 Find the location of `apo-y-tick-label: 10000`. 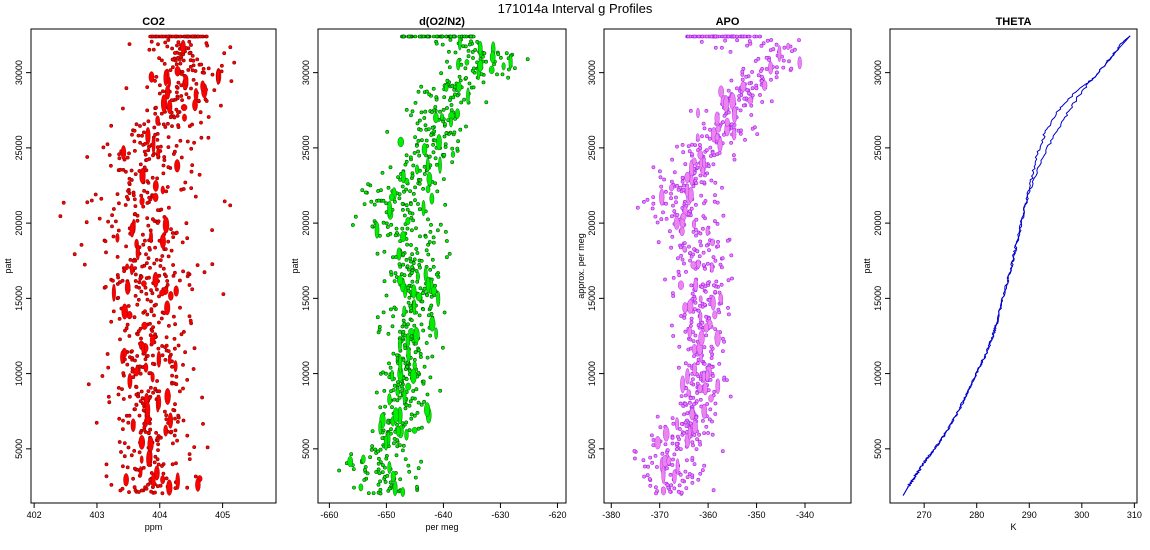

apo-y-tick-label: 10000 is located at coordinates (592, 373).